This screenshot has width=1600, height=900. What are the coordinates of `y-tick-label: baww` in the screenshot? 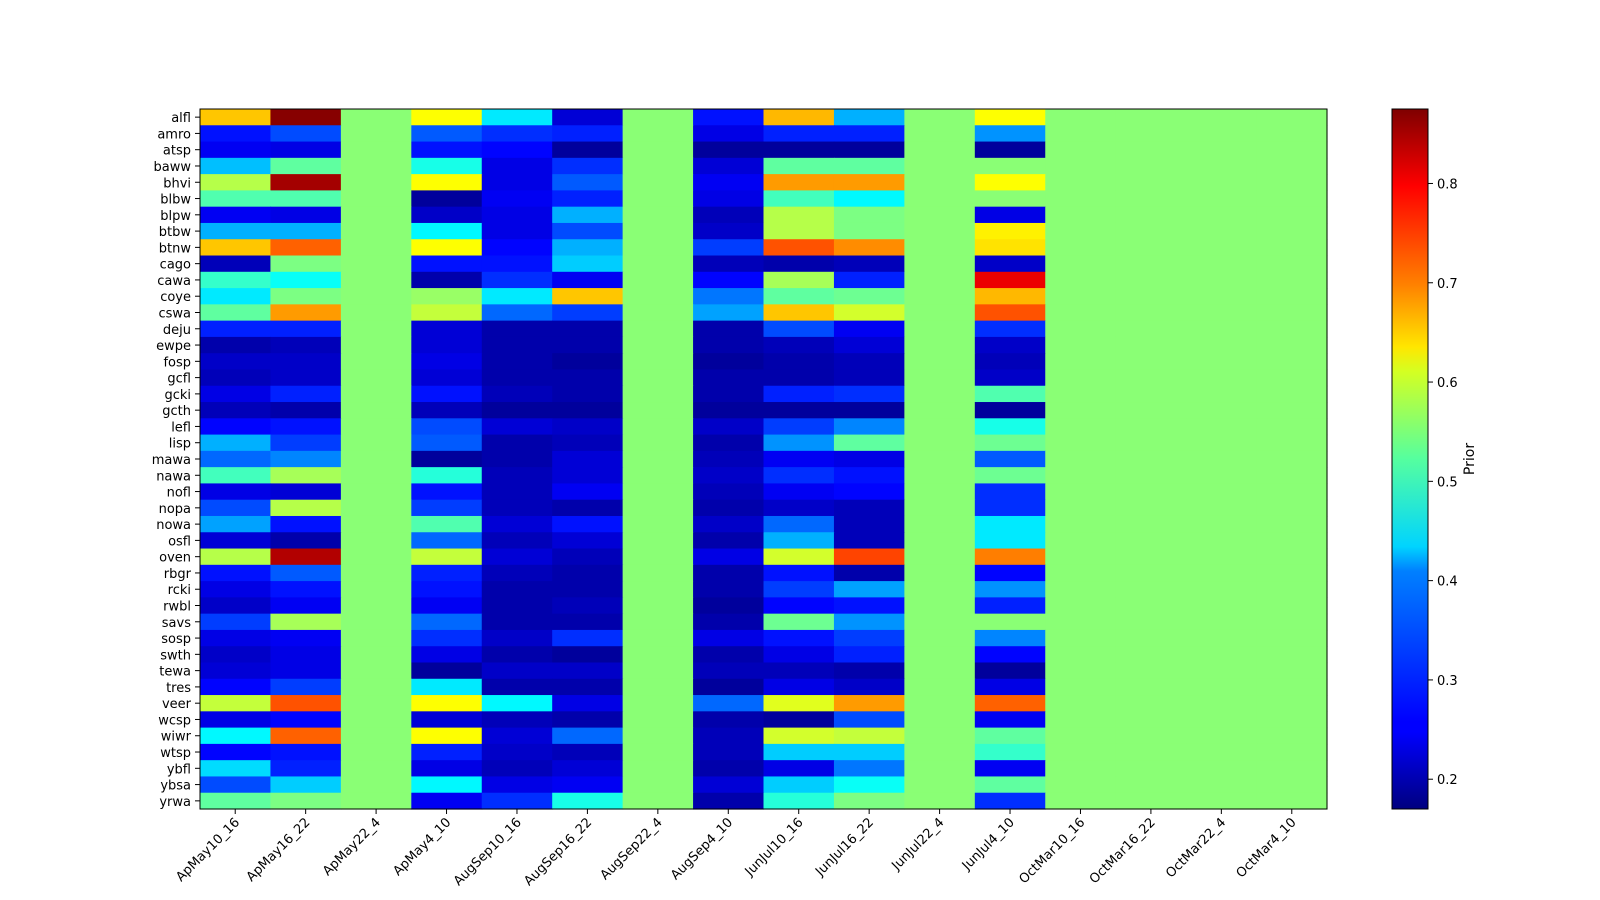 It's located at (173, 167).